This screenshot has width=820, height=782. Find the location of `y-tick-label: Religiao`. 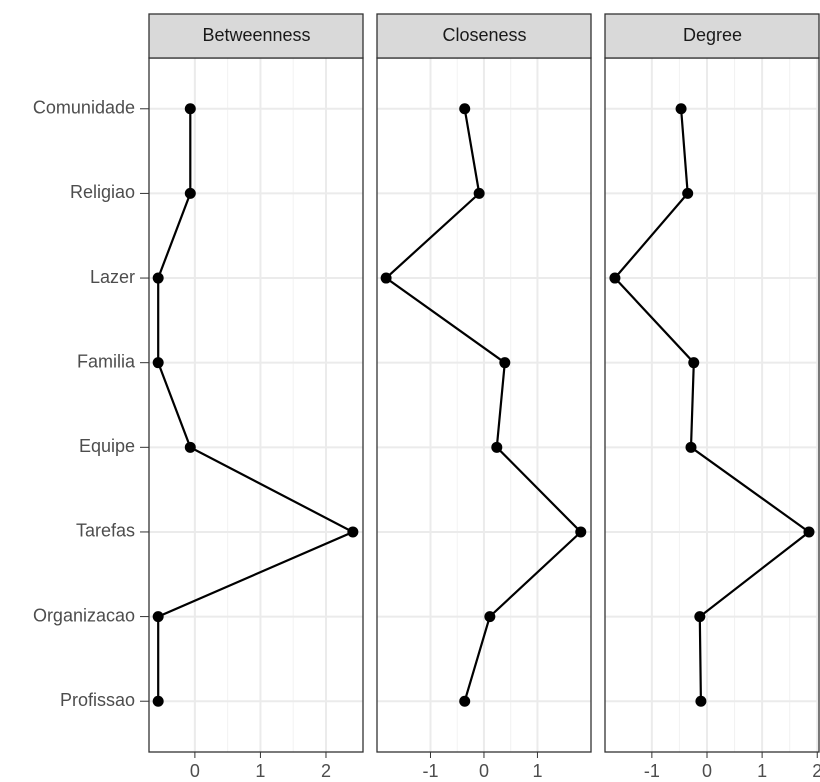

y-tick-label: Religiao is located at coordinates (102, 192).